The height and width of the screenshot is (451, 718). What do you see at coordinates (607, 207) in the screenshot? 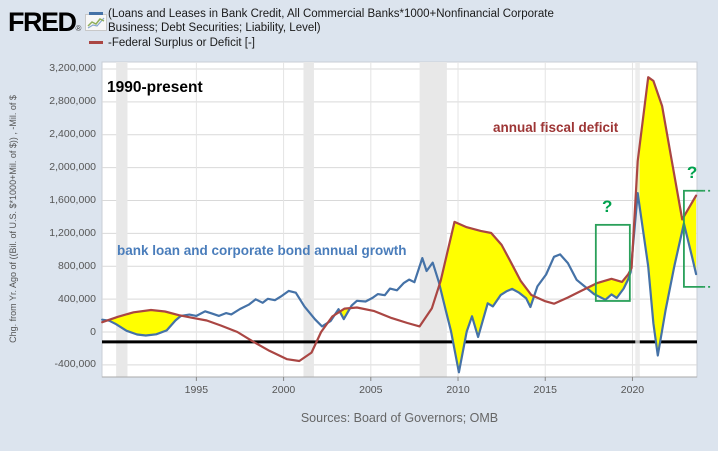
I see `annotation-question-mark-1: ?` at bounding box center [607, 207].